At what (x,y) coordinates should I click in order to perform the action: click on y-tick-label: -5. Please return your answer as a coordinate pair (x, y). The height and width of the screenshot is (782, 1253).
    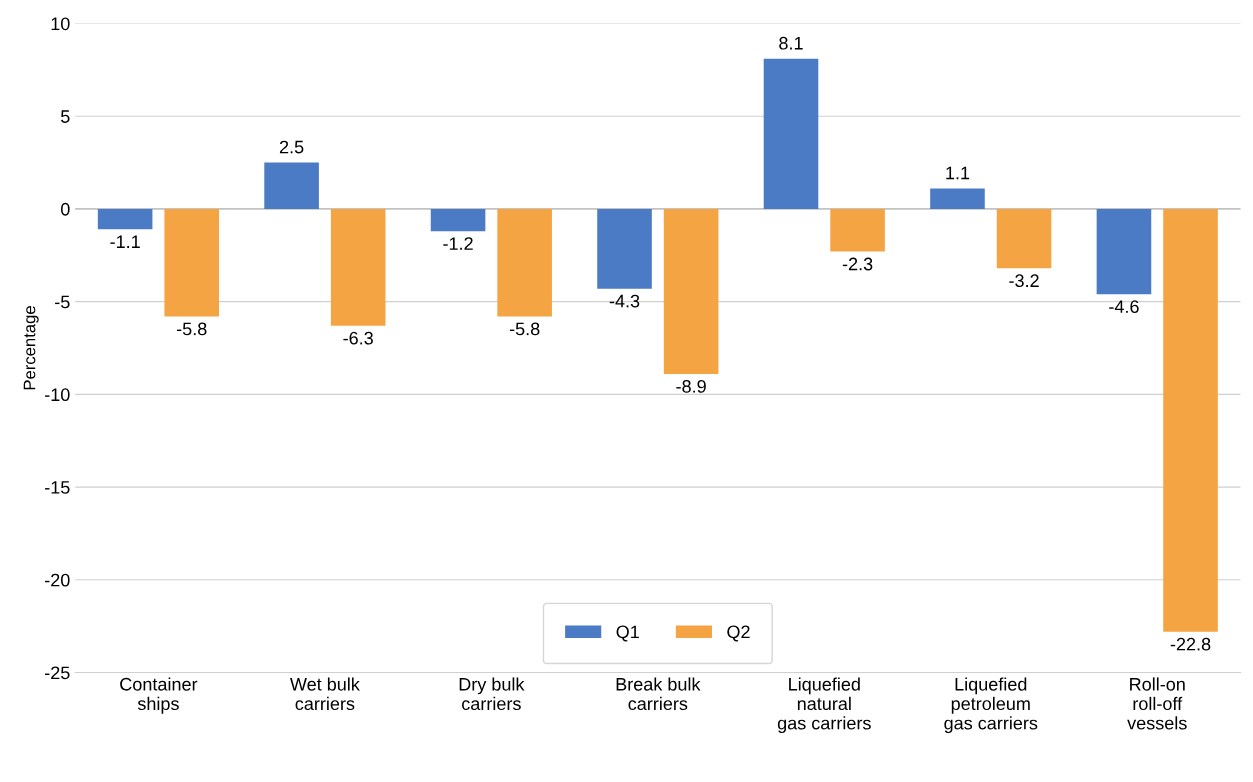
    Looking at the image, I should click on (62, 302).